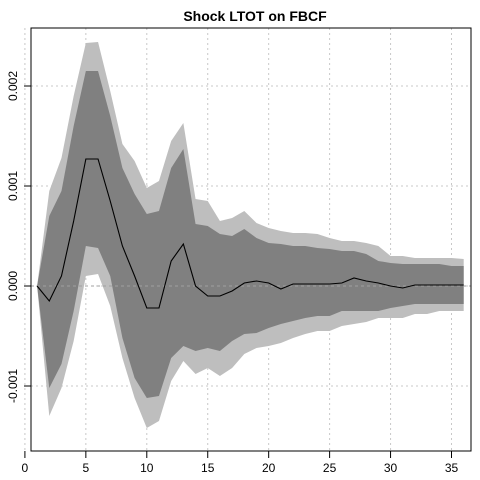 The width and height of the screenshot is (480, 480). I want to click on x-tick-label: 20, so click(269, 468).